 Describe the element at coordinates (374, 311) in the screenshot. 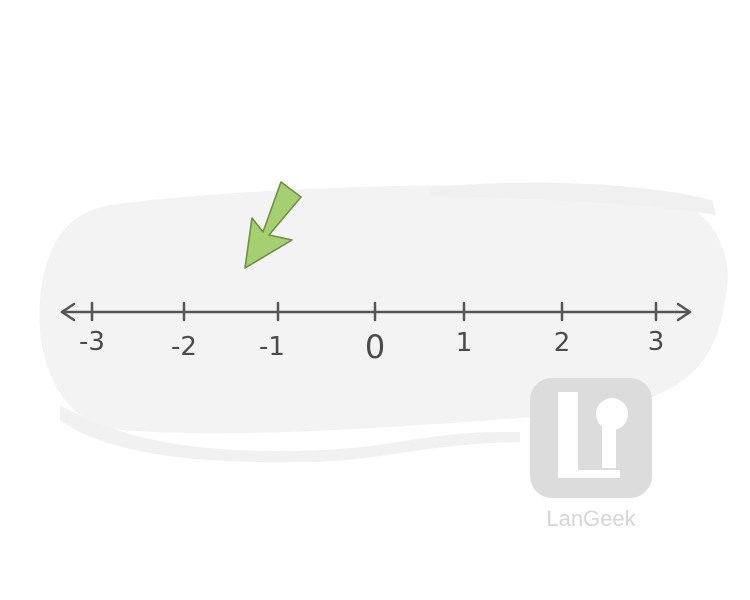

I see `tick-marks` at that location.